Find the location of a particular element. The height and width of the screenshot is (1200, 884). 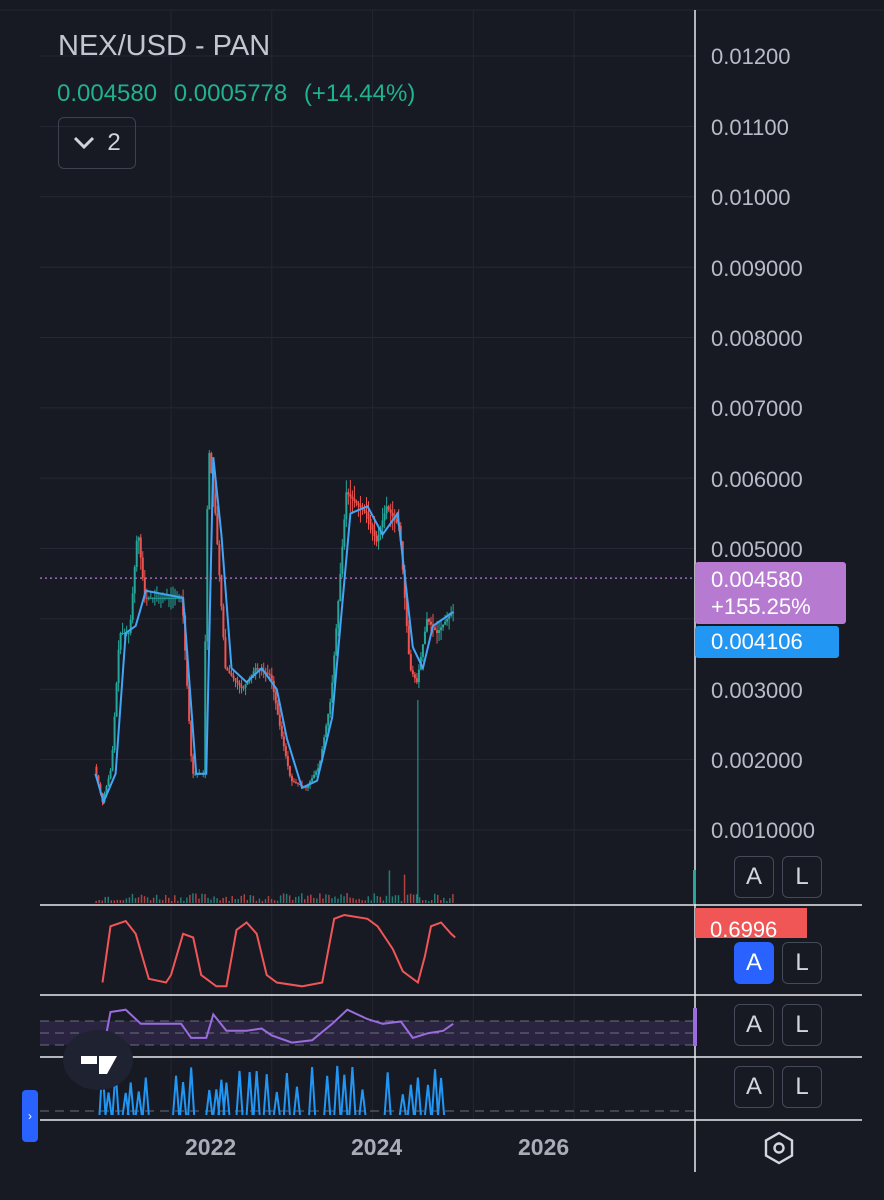

price-axis-label: 0.006000 is located at coordinates (757, 479).